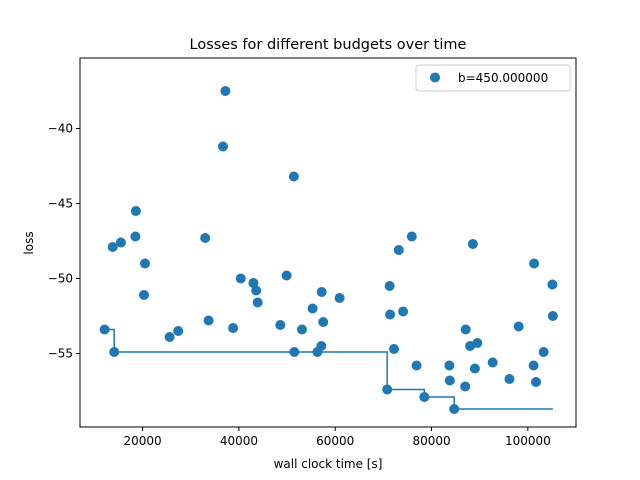 The image size is (640, 480). Describe the element at coordinates (60, 354) in the screenshot. I see `y-tick-label: −55` at that location.